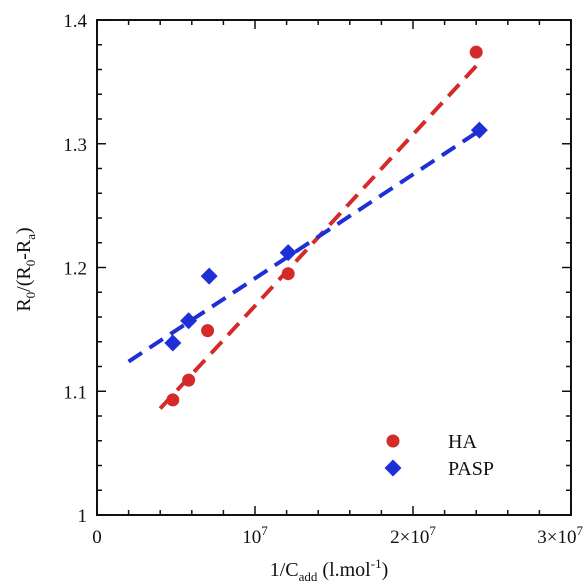 This screenshot has height=581, width=585. I want to click on y-tick-label: 1.2, so click(75, 269).